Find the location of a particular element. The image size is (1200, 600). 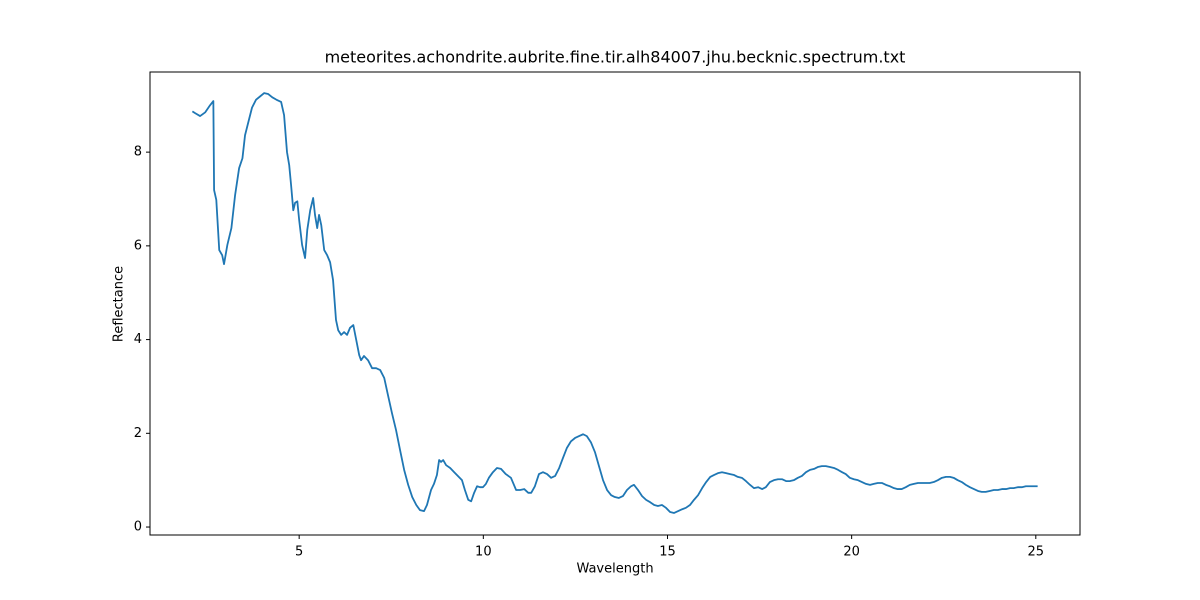

y-tick-label: 2 is located at coordinates (138, 433).